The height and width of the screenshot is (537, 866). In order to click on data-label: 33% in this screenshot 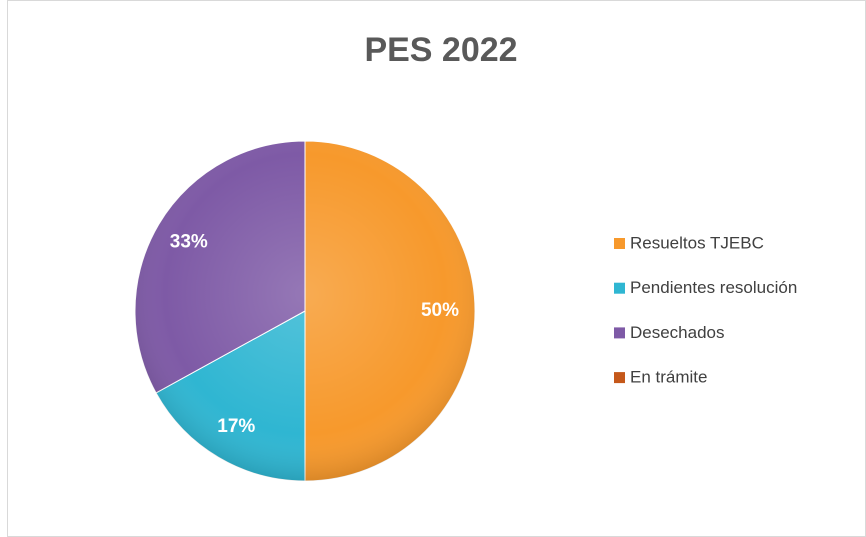, I will do `click(189, 241)`.